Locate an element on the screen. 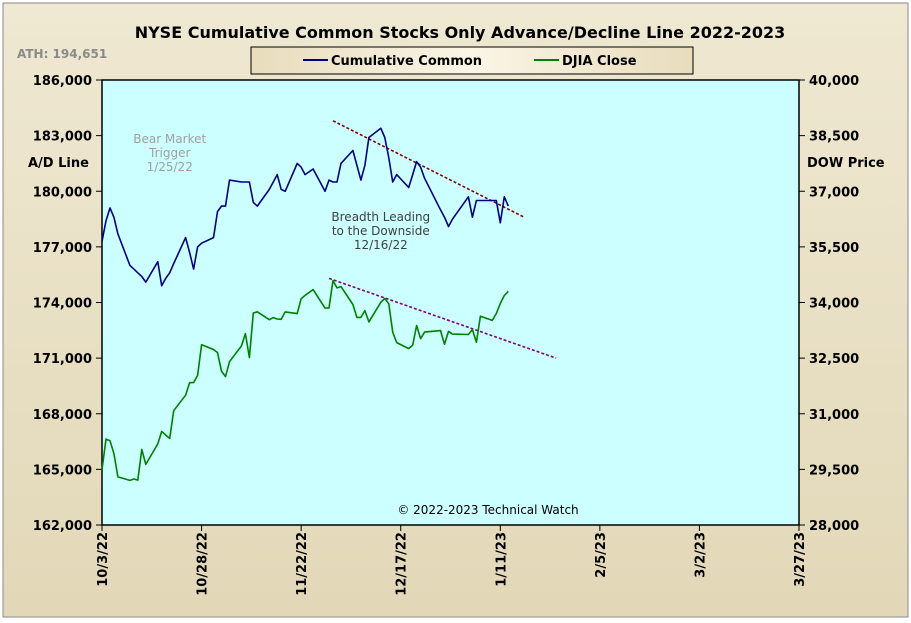 This screenshot has height=623, width=911. x-axis-tick-label: 10/28/22 is located at coordinates (203, 564).